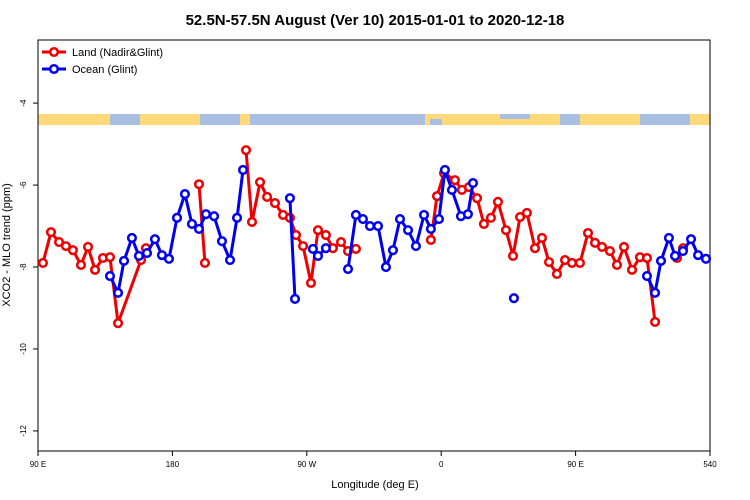 Image resolution: width=750 pixels, height=500 pixels. Describe the element at coordinates (441, 464) in the screenshot. I see `x-tick-label: 0` at that location.